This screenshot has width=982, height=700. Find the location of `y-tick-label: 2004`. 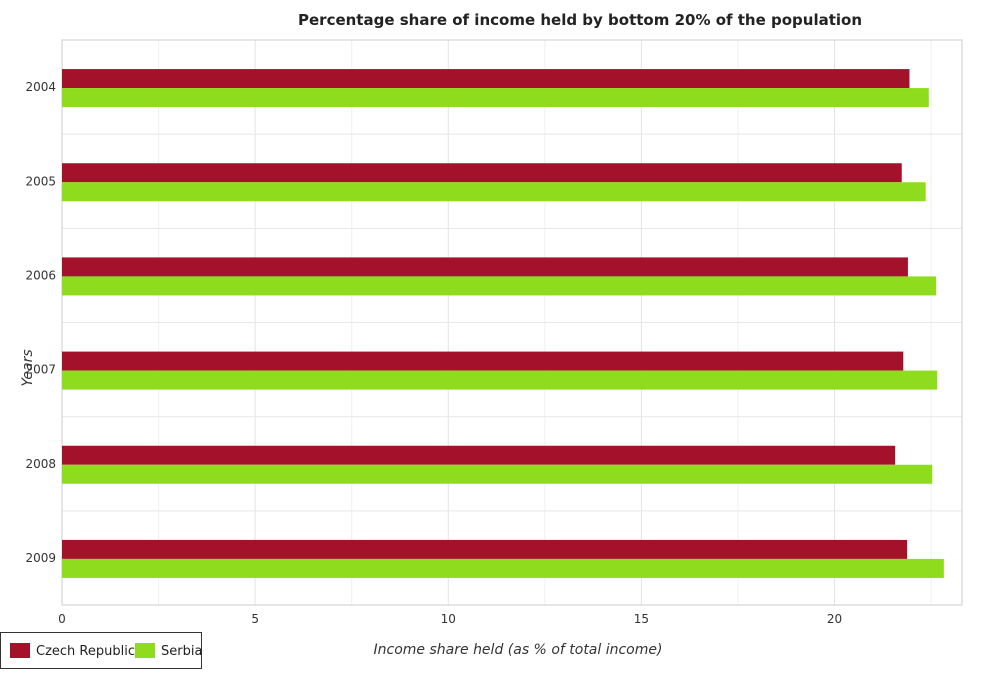

y-tick-label: 2004 is located at coordinates (40, 87).